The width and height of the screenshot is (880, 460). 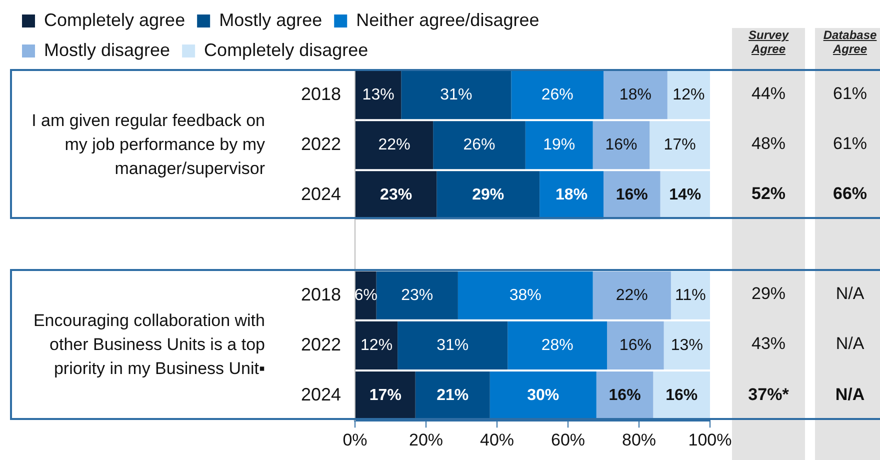 I want to click on x-tick-label: 0%, so click(x=355, y=440).